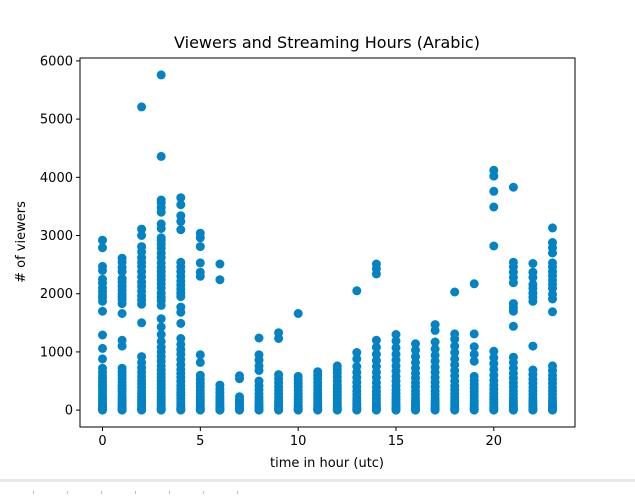 The height and width of the screenshot is (498, 635). What do you see at coordinates (396, 441) in the screenshot?
I see `x-tick-label: 15` at bounding box center [396, 441].